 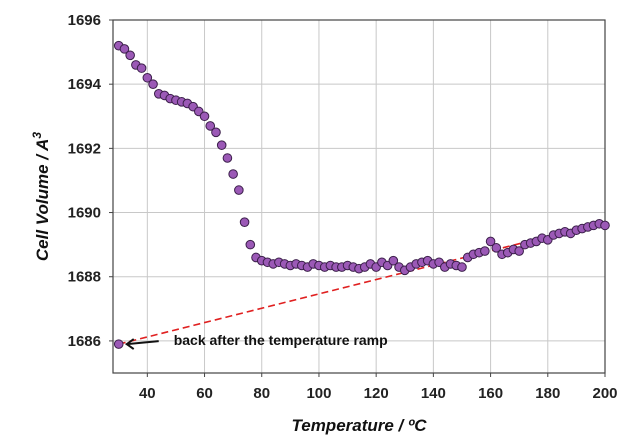 What do you see at coordinates (318, 393) in the screenshot?
I see `x-tick-label: 100` at bounding box center [318, 393].